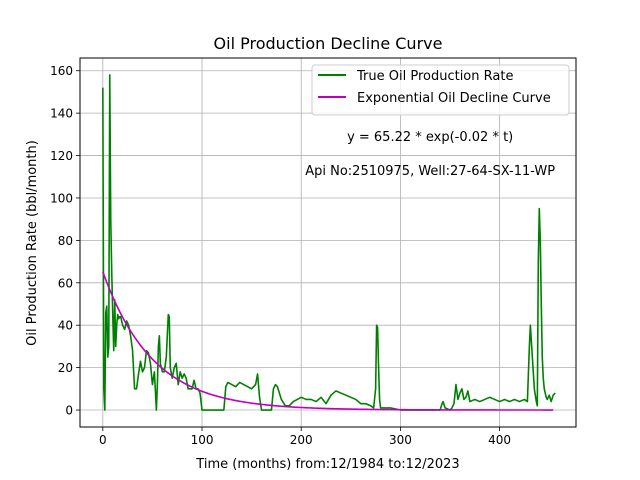 The height and width of the screenshot is (480, 640). I want to click on x-tick-label: 400, so click(499, 440).